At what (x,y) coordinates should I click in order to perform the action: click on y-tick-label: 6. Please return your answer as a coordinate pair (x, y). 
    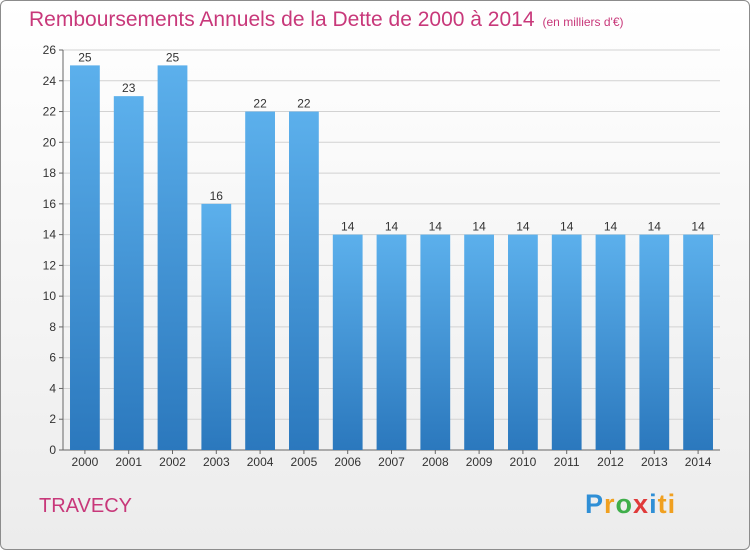
    Looking at the image, I should click on (52, 358).